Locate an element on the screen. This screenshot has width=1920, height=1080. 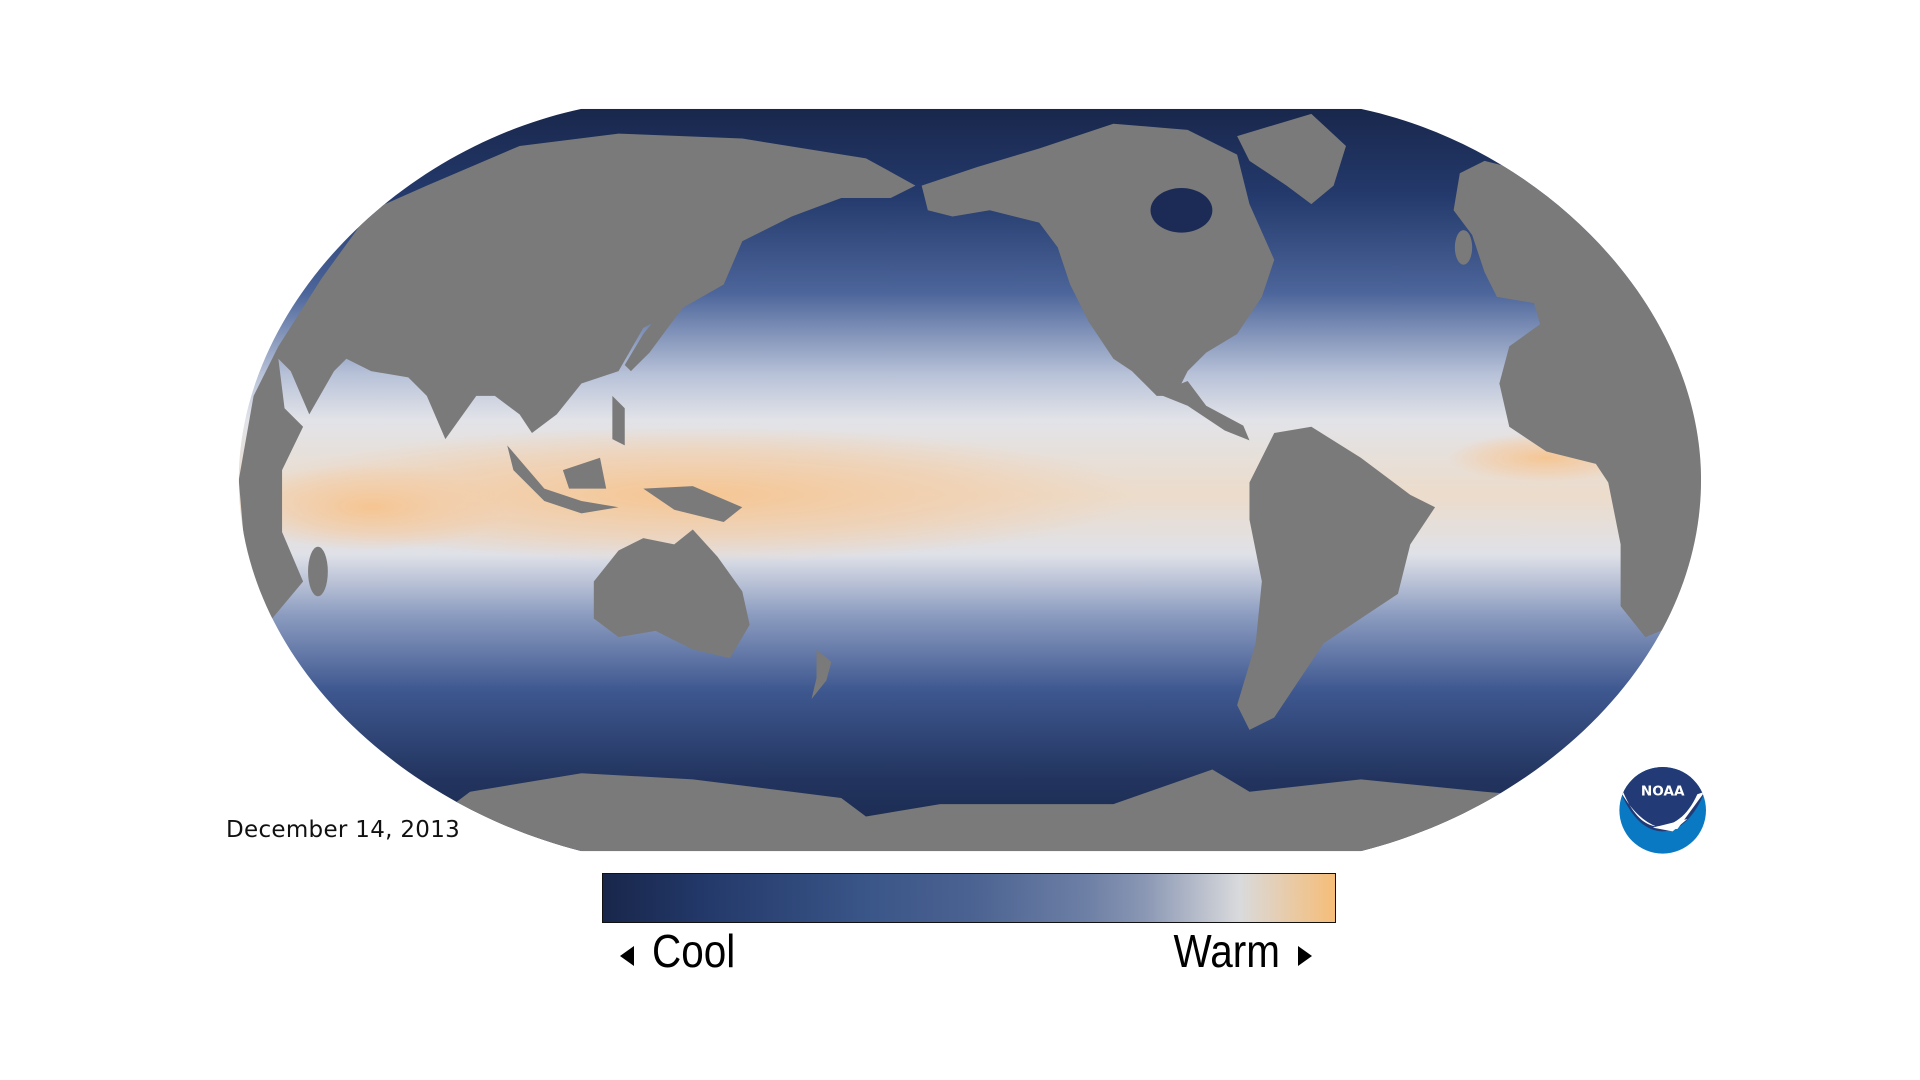
arrow-right-icon is located at coordinates (1305, 956).